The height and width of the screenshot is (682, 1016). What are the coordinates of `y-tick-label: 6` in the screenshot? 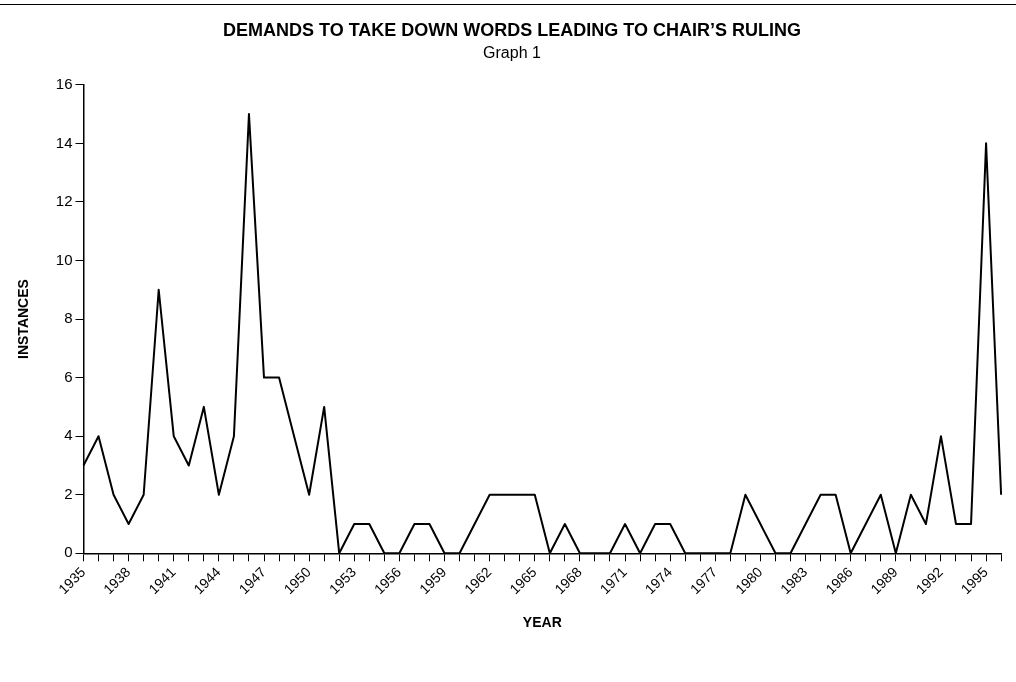 It's located at (68, 376).